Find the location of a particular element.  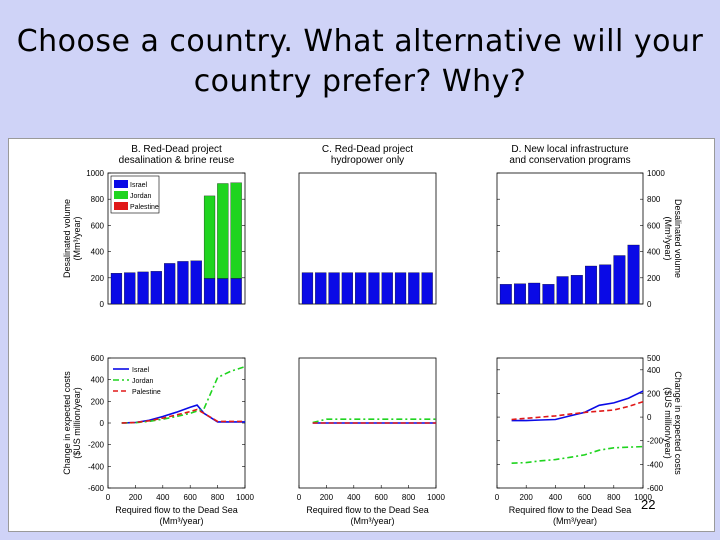

series-line-israel-B-bottom is located at coordinates (183, 414).